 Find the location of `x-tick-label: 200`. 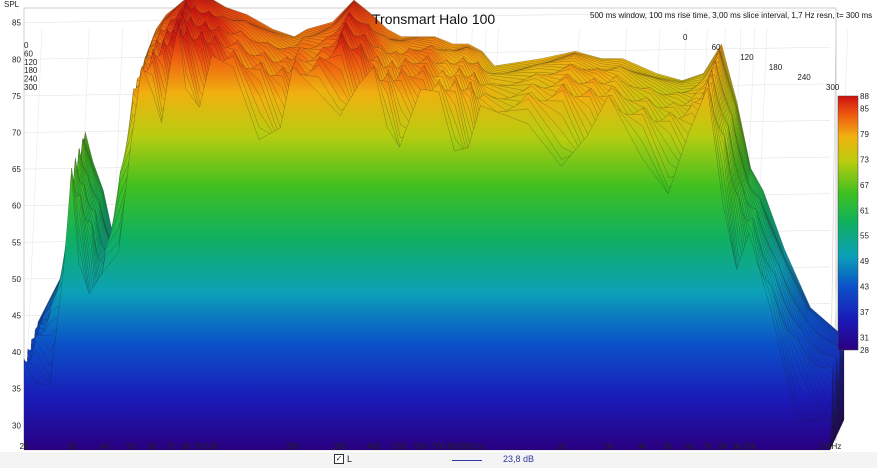

x-tick-label: 200 is located at coordinates (293, 446).